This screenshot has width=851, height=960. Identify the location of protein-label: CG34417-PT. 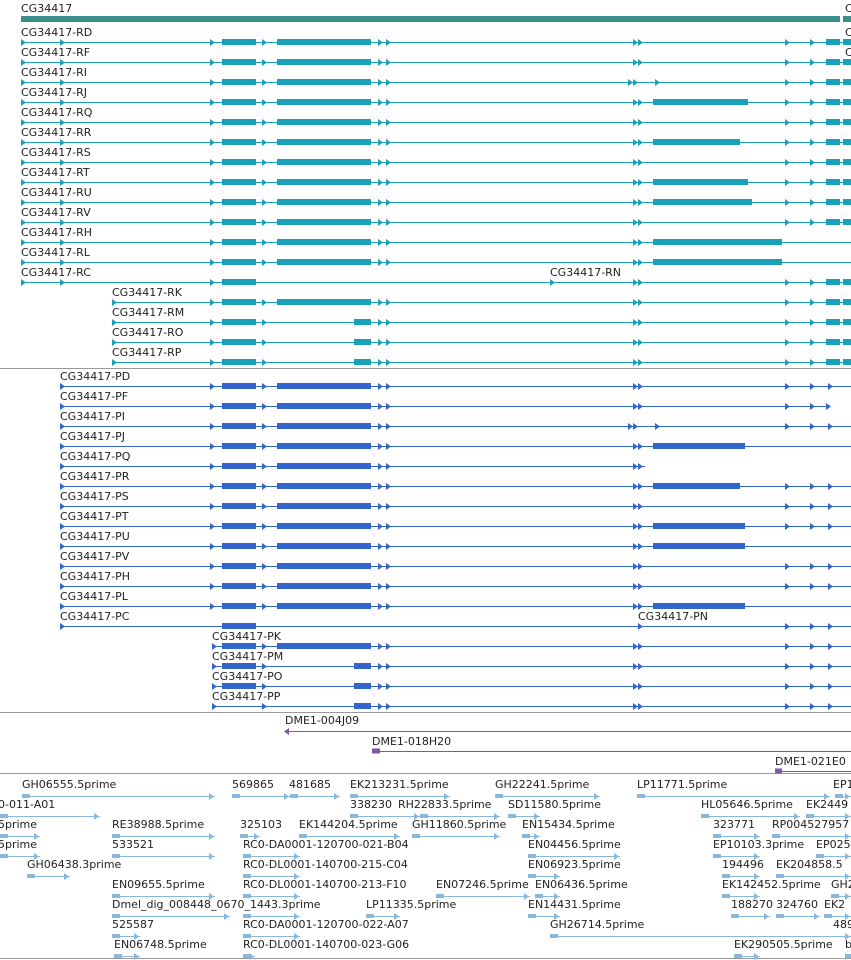
(94, 516).